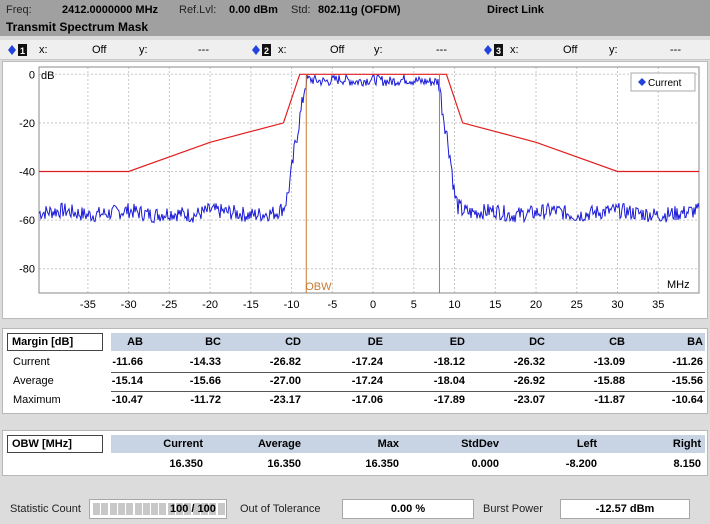 The height and width of the screenshot is (524, 710). I want to click on y-axis-ticks: 0 -20 -40 -60 -80, so click(27, 172).